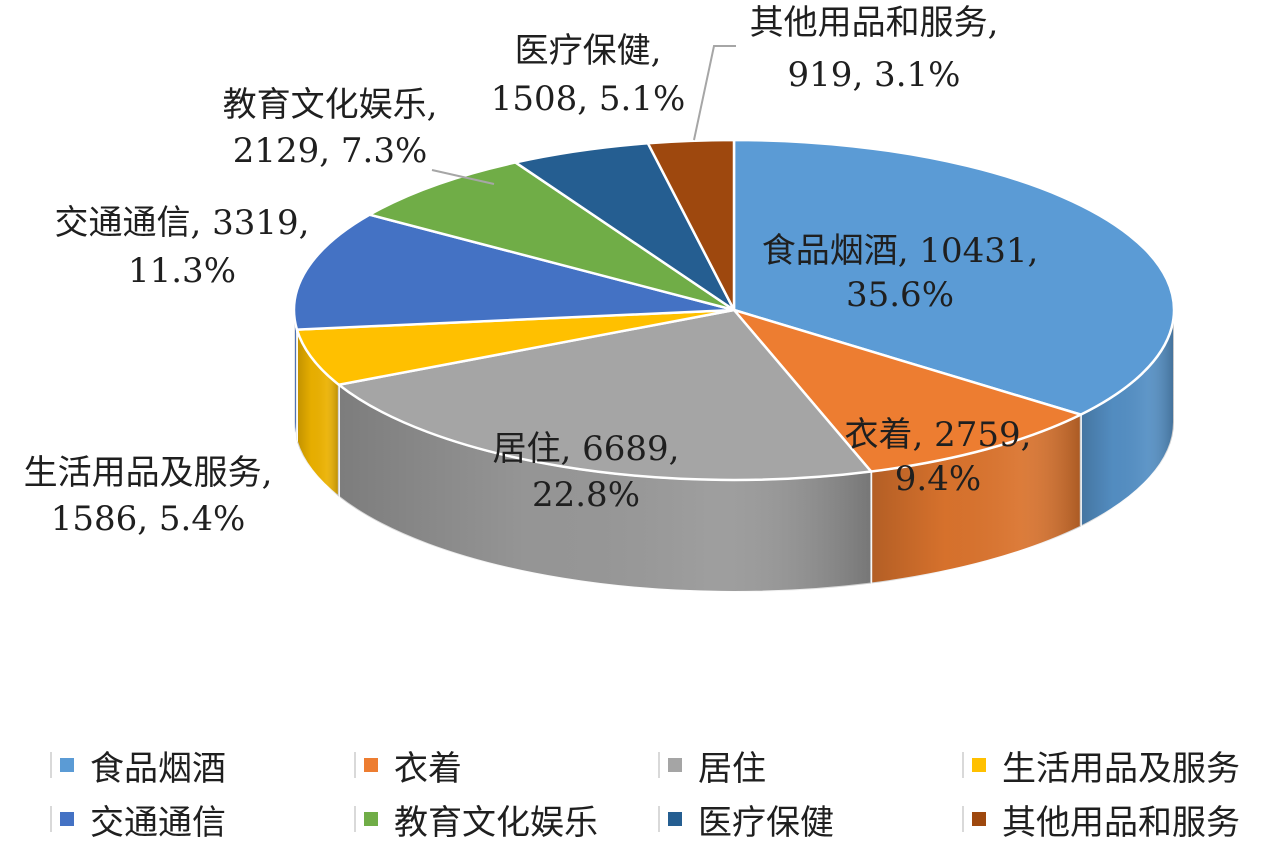 This screenshot has height=868, width=1264. Describe the element at coordinates (428, 768) in the screenshot. I see `legend-label: 衣着` at that location.